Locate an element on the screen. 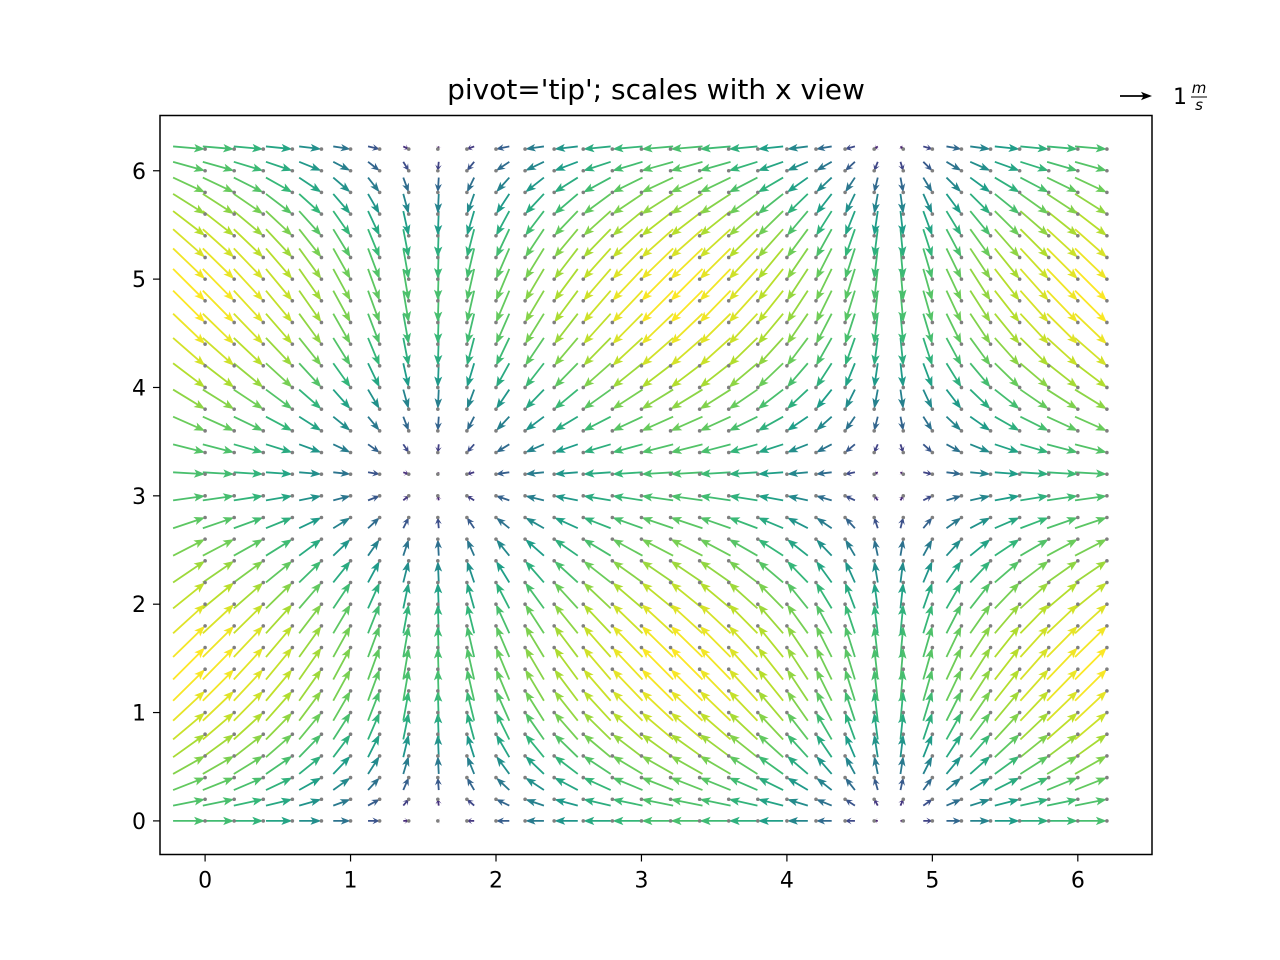  x-tick-label: 5 is located at coordinates (932, 881).